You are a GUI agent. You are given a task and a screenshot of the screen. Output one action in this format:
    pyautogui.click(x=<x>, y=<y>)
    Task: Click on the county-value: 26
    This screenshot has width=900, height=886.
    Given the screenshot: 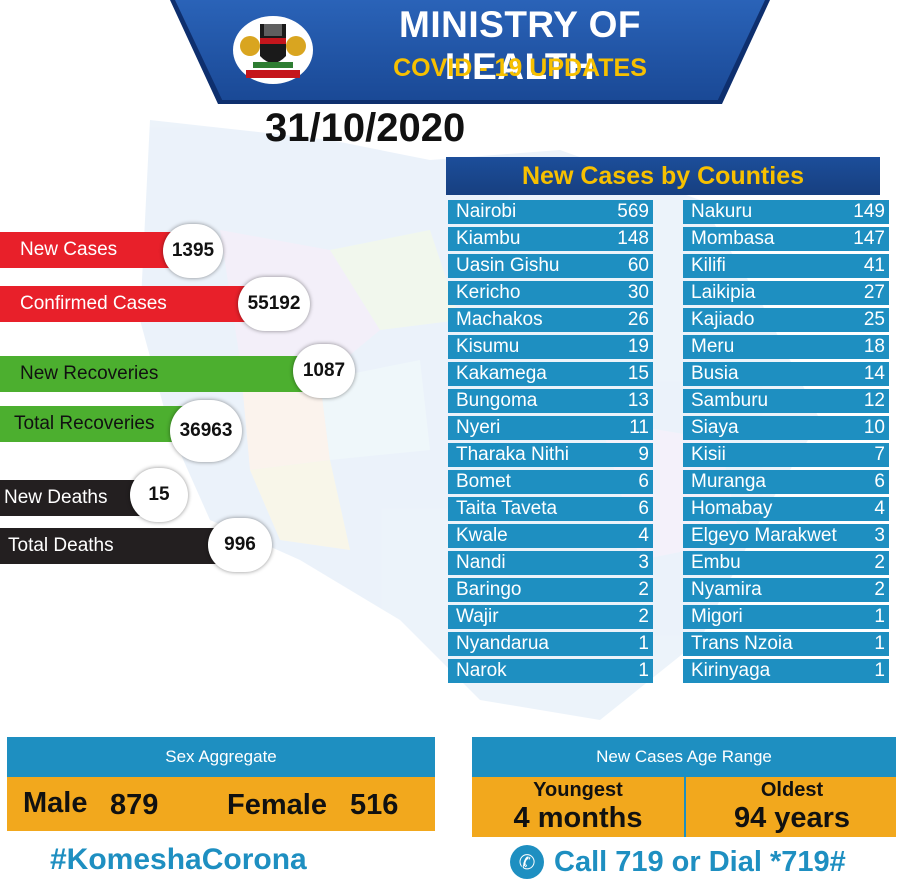 What is the action you would take?
    pyautogui.click(x=638, y=319)
    